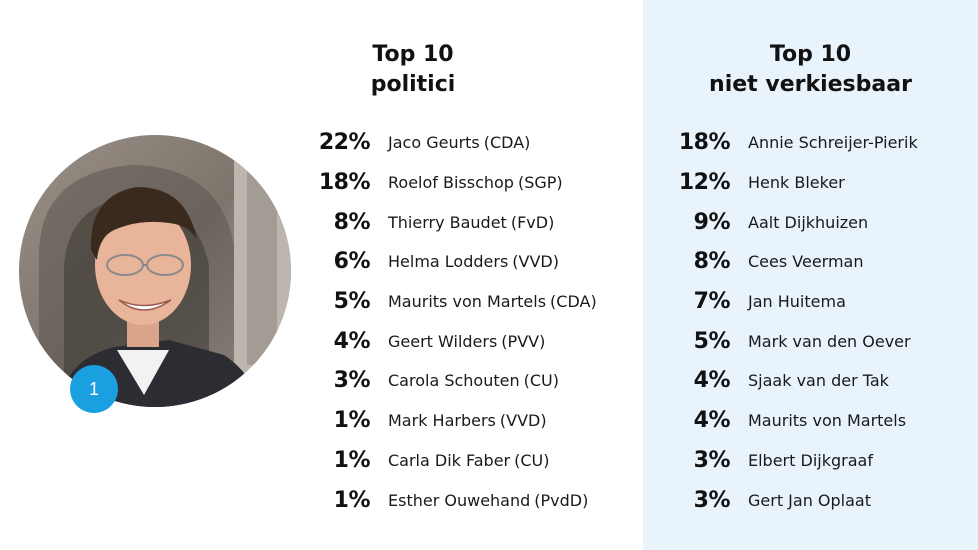 The image size is (978, 550). What do you see at coordinates (451, 183) in the screenshot?
I see `person-name: Roelof Bisschop` at bounding box center [451, 183].